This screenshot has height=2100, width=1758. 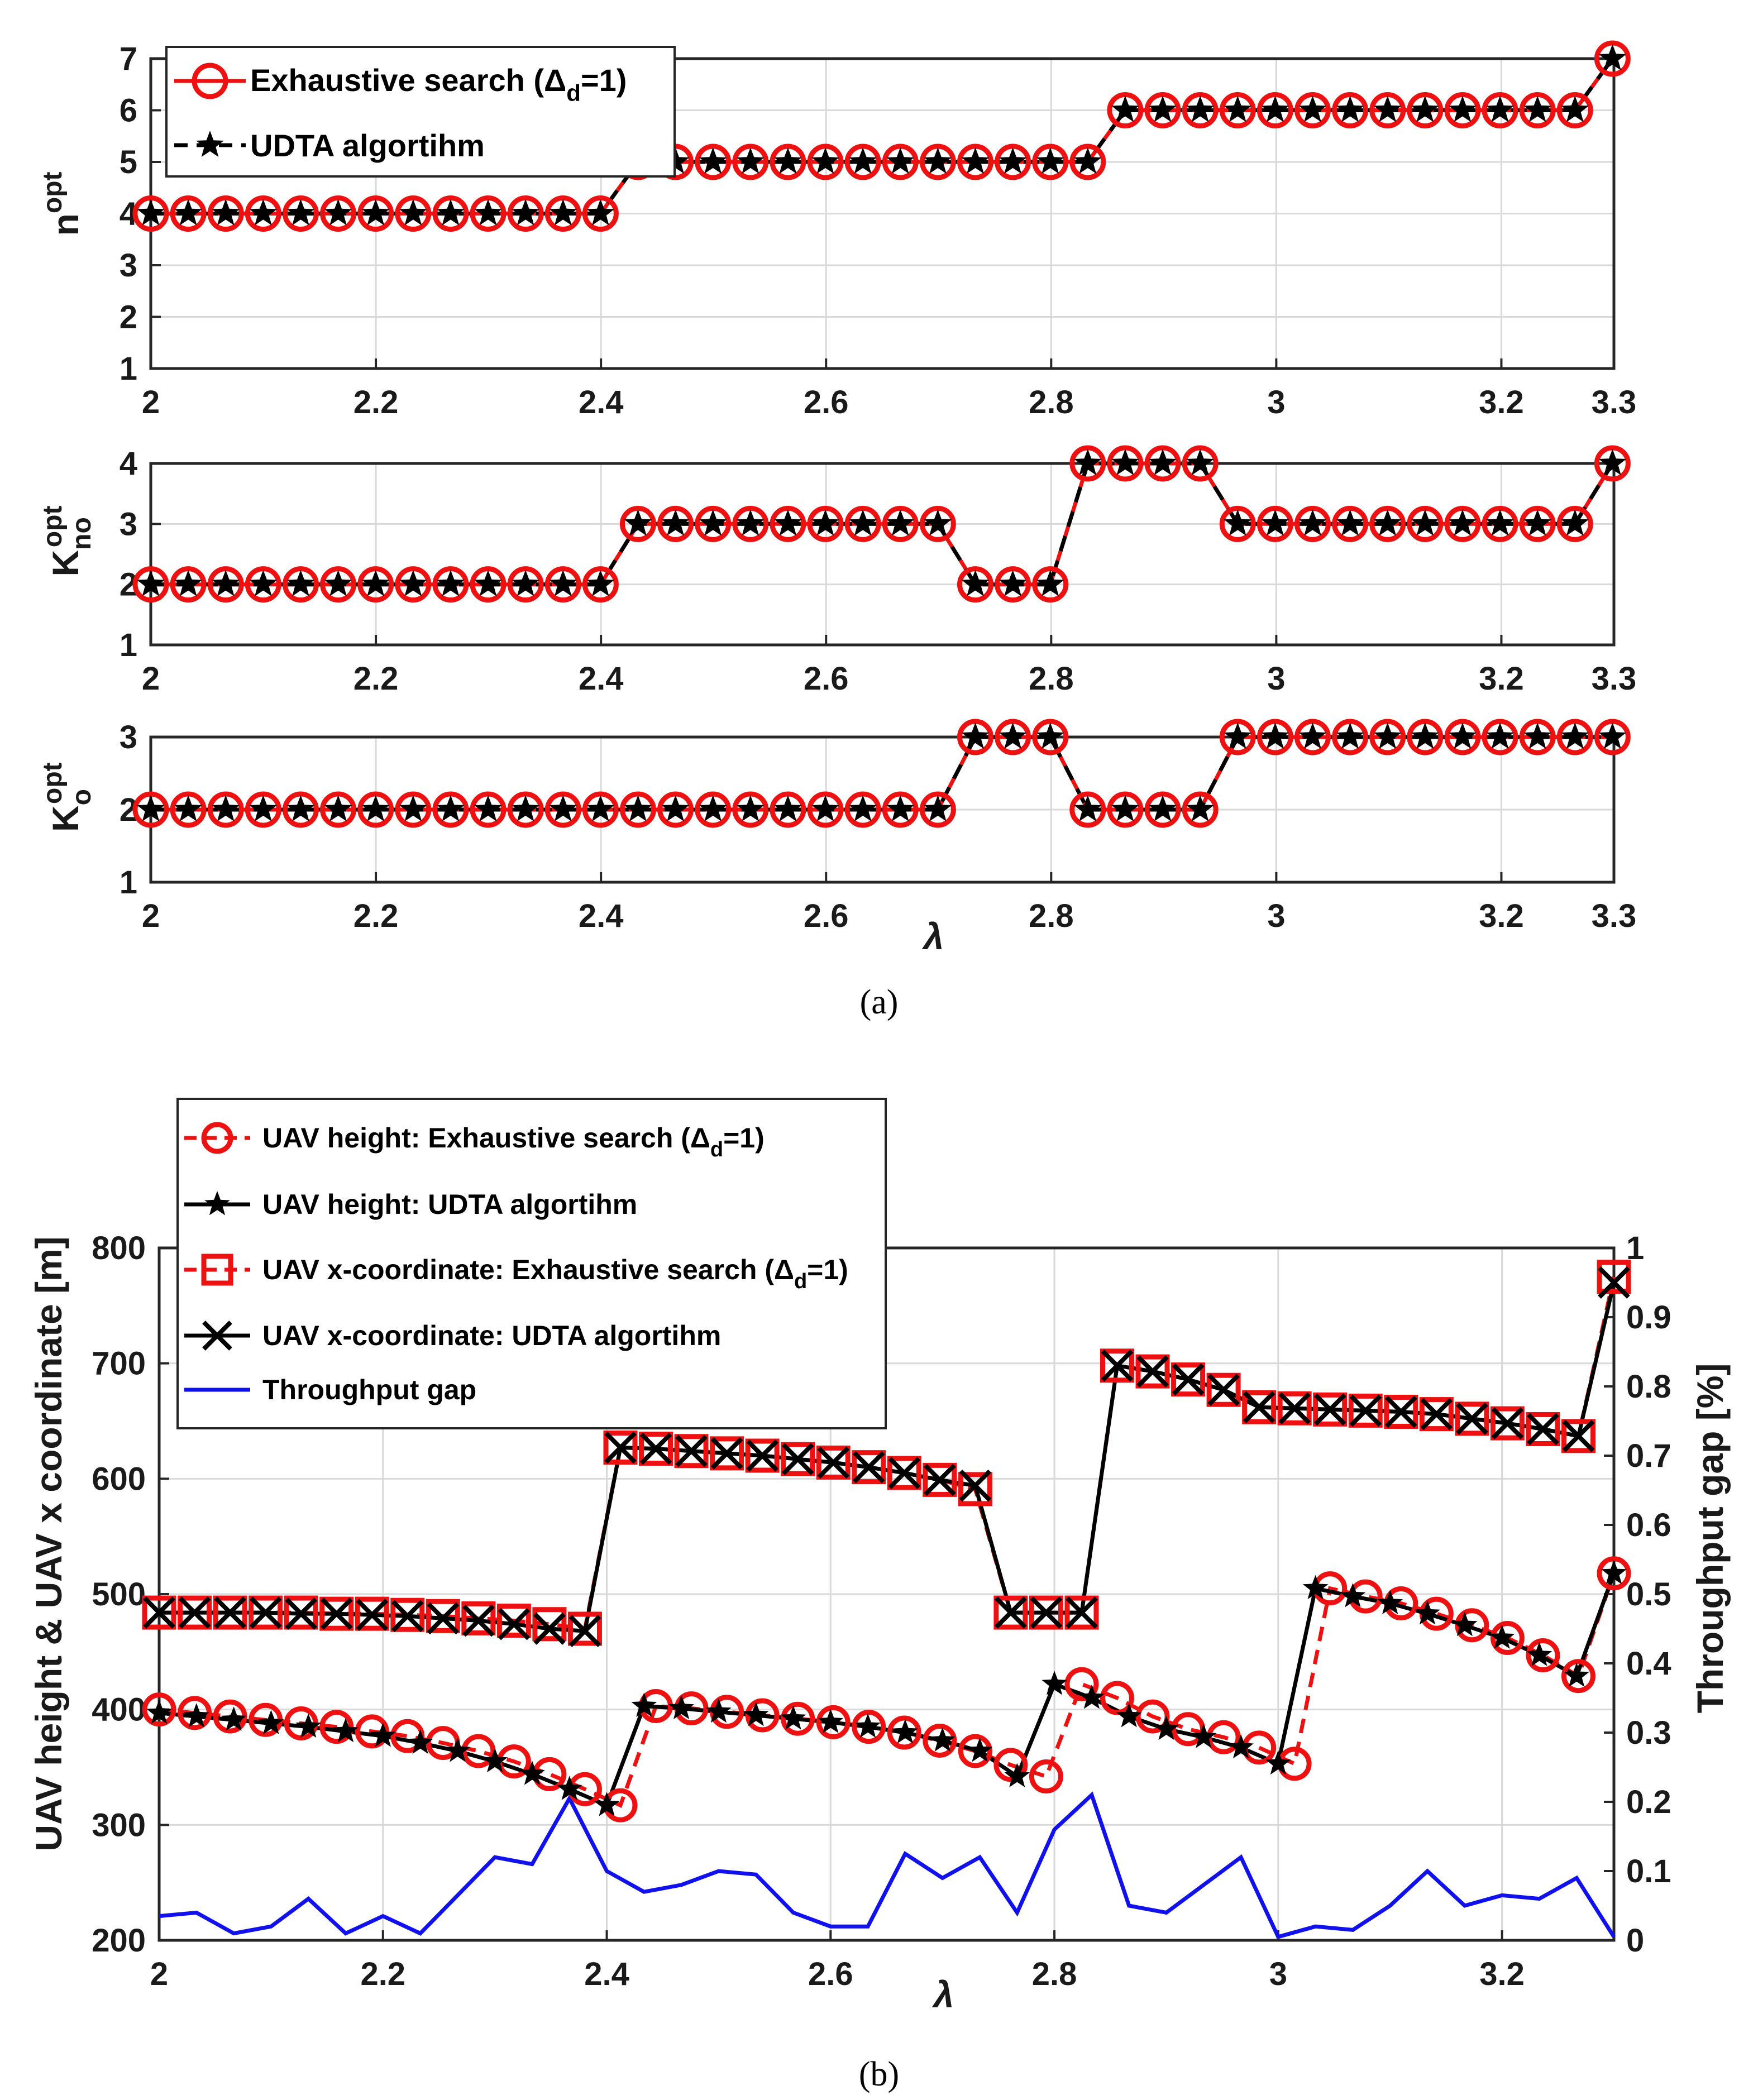 I want to click on x-tick-label: 2.4, so click(x=601, y=916).